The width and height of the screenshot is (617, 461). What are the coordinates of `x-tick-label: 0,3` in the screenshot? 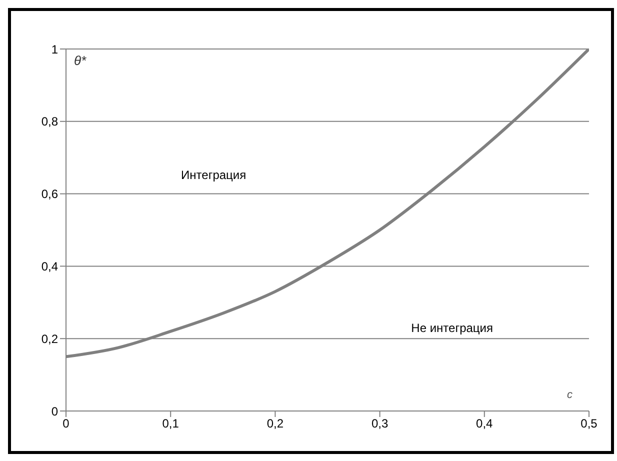 It's located at (379, 423).